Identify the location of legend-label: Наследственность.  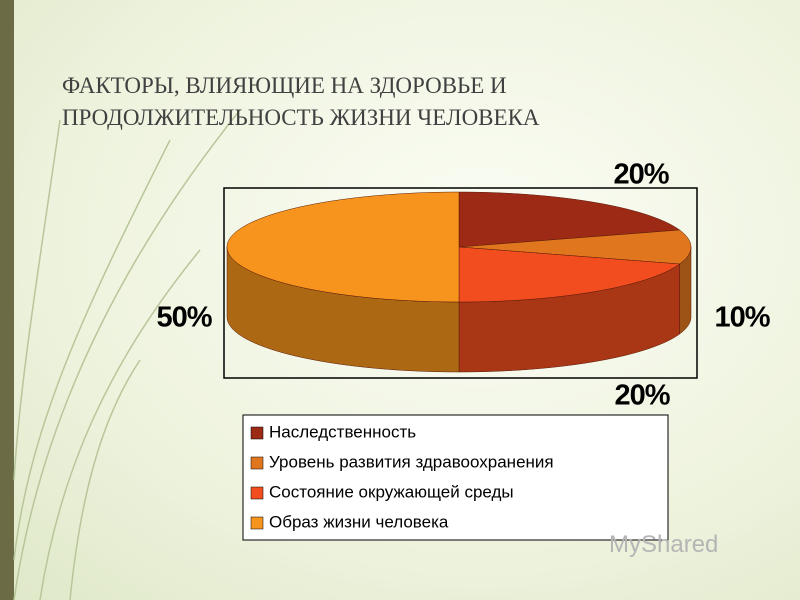
(342, 431).